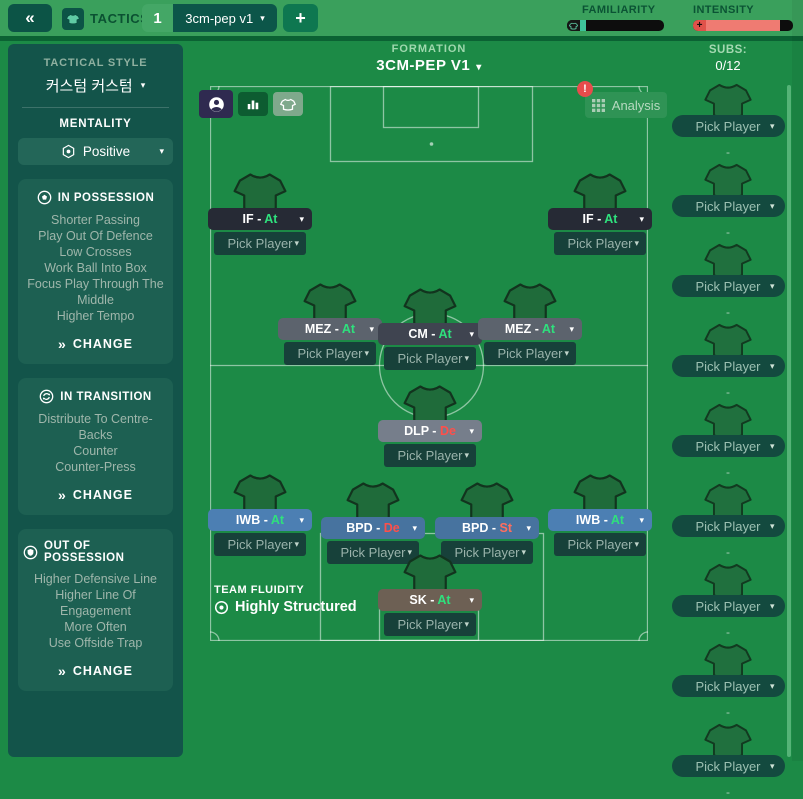 This screenshot has height=799, width=803. I want to click on back-button: «, so click(30, 18).